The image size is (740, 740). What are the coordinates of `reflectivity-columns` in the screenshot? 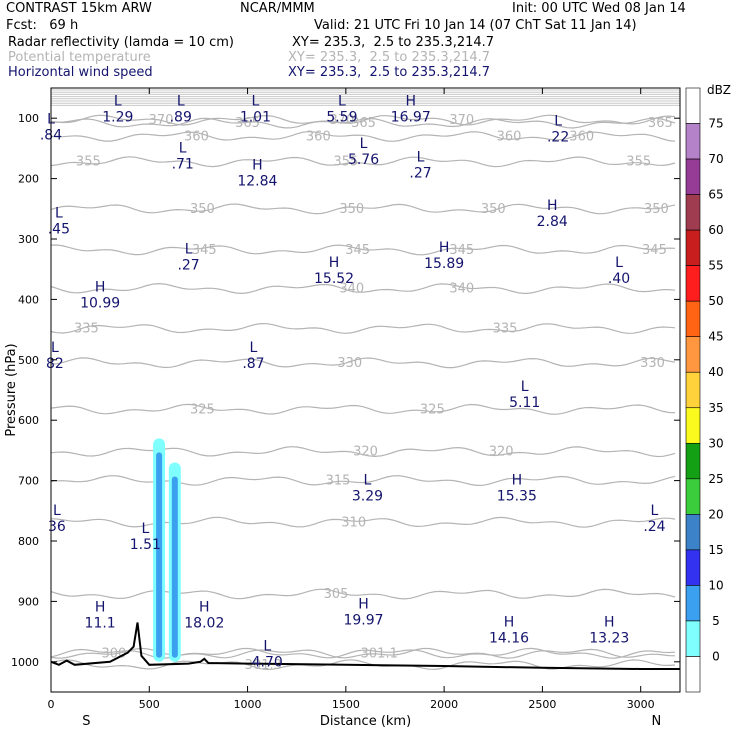 It's located at (167, 550).